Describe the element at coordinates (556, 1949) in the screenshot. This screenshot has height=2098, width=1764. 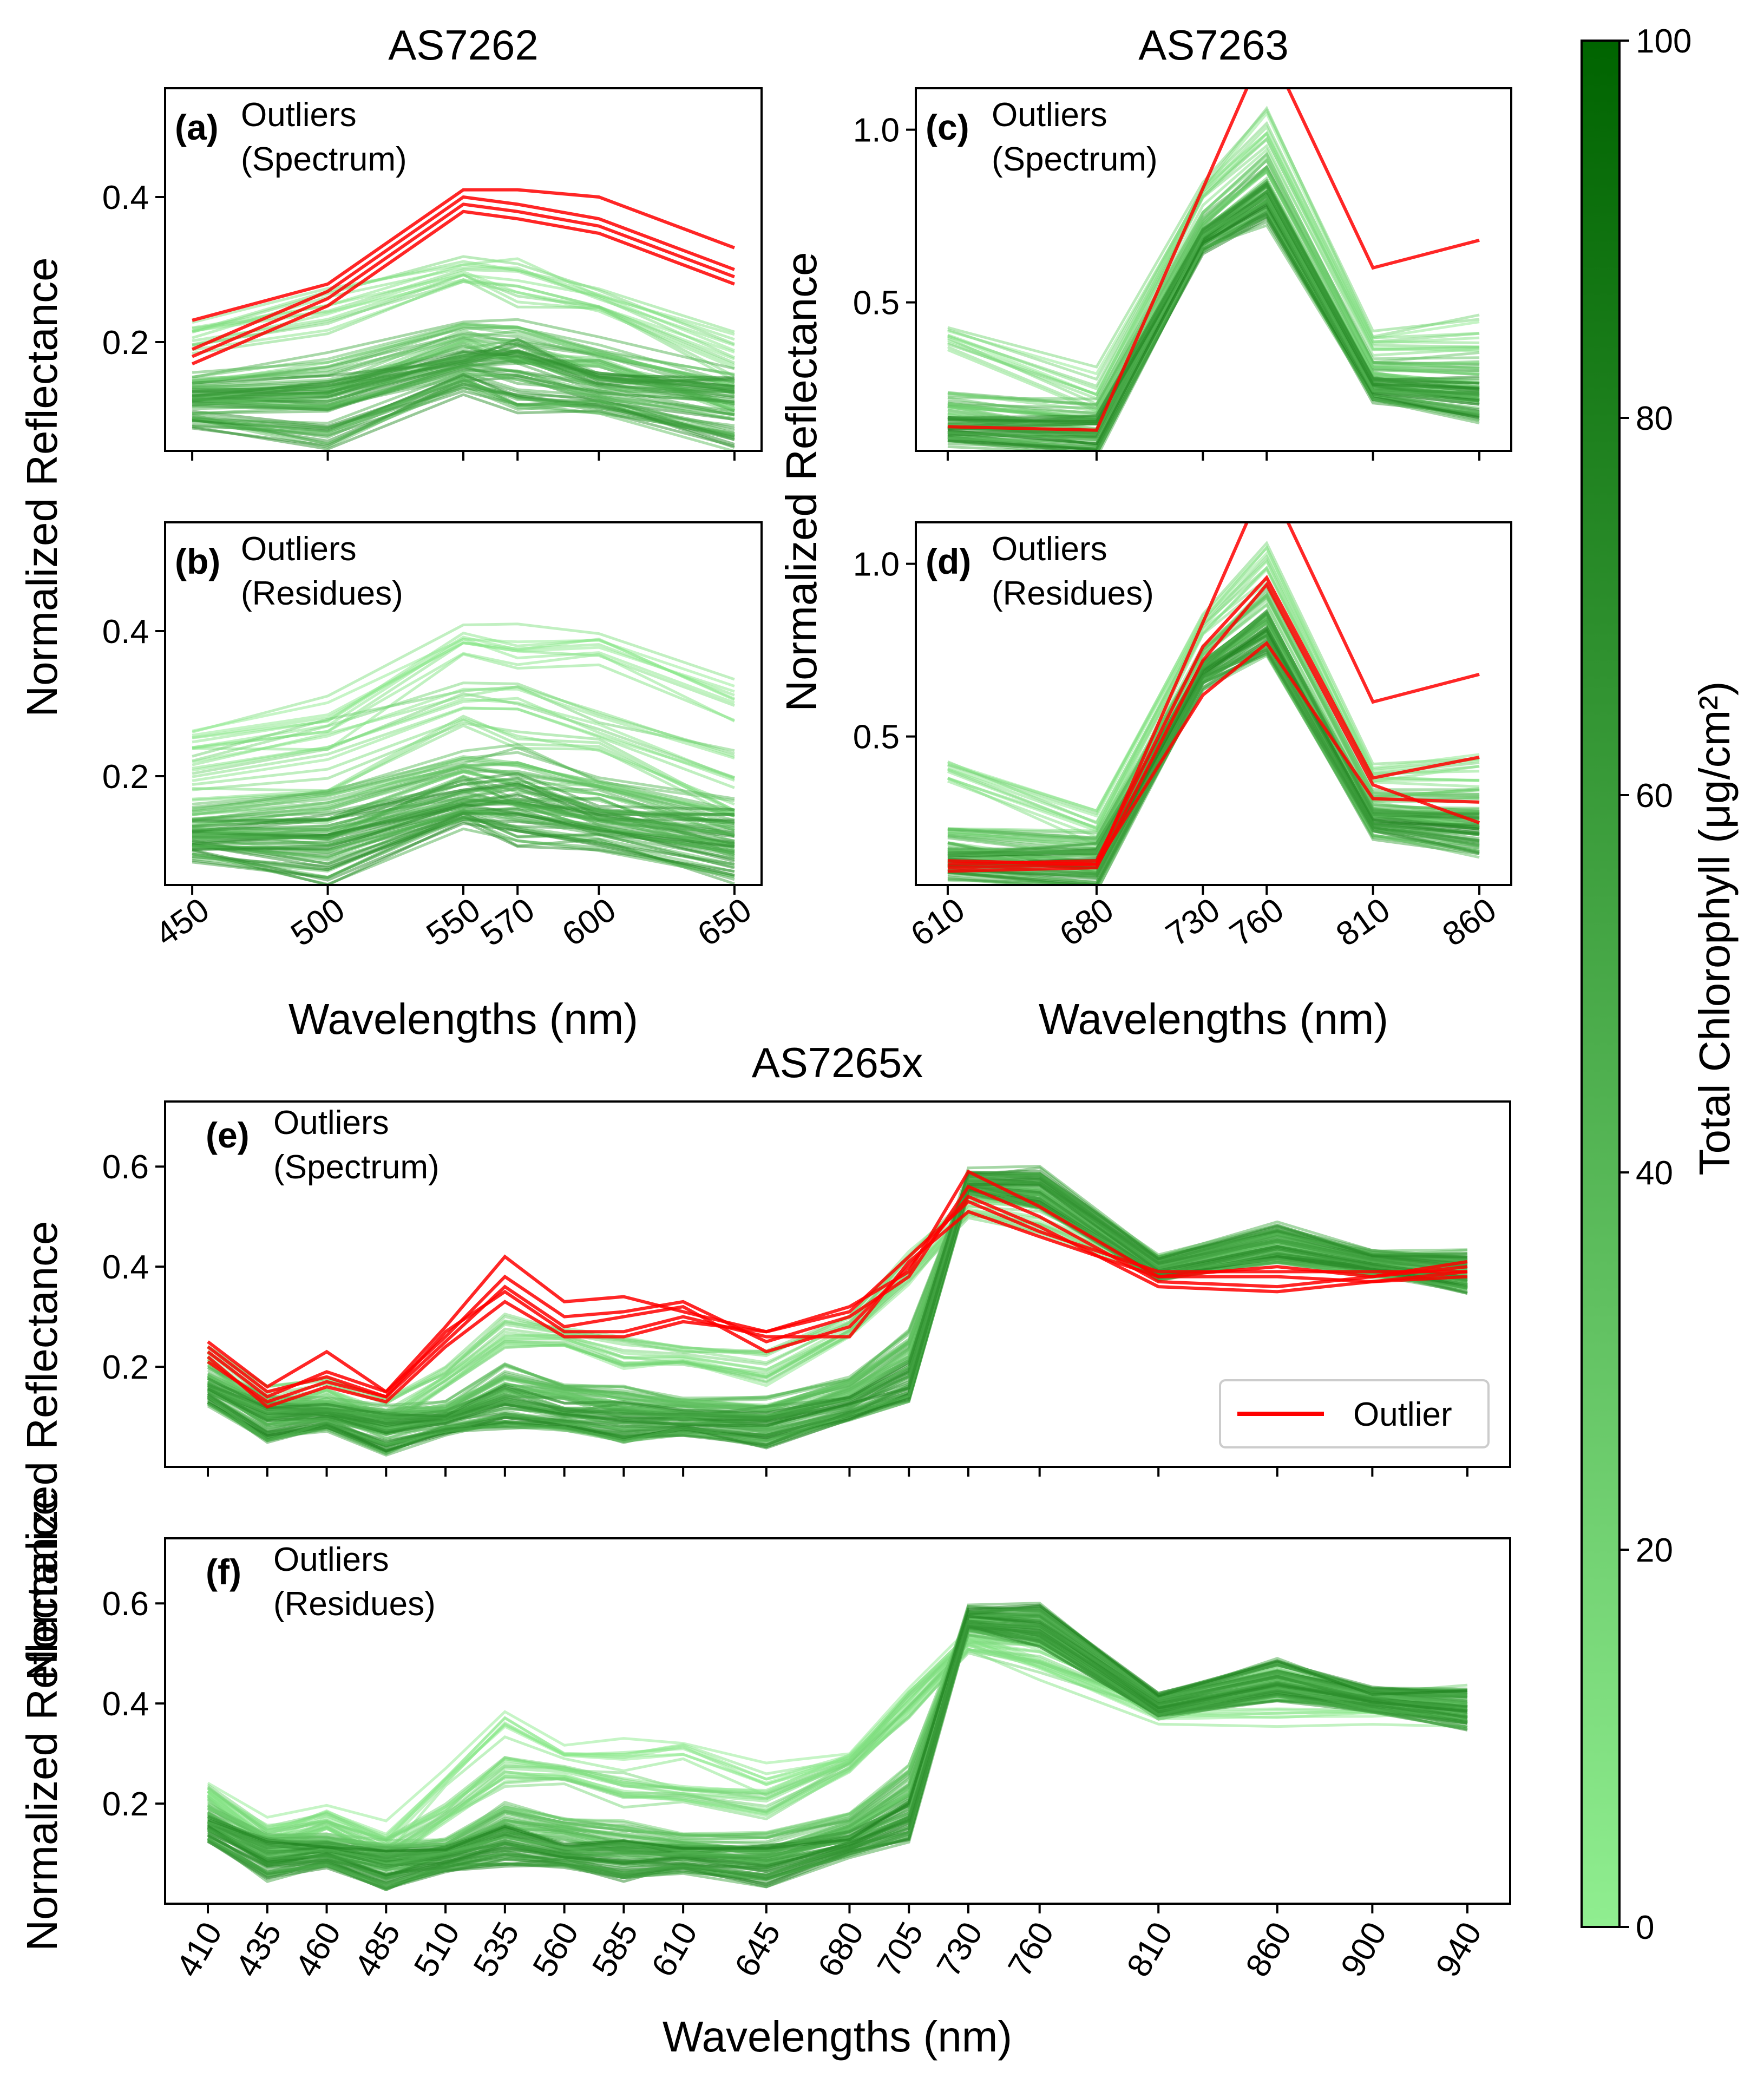
I see `x-tick-label: 560` at that location.